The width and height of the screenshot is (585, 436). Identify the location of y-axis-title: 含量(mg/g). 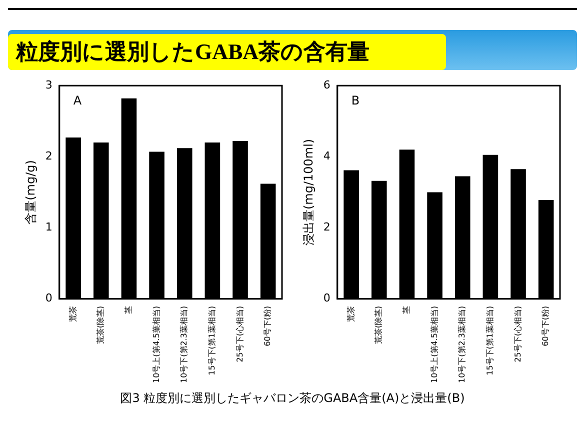
(30, 192).